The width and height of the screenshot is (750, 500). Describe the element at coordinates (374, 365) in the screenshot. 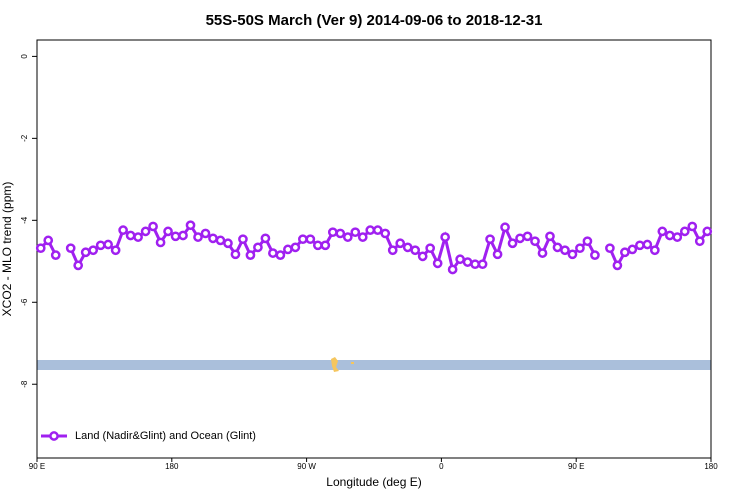

I see `land-ocean-strip` at that location.